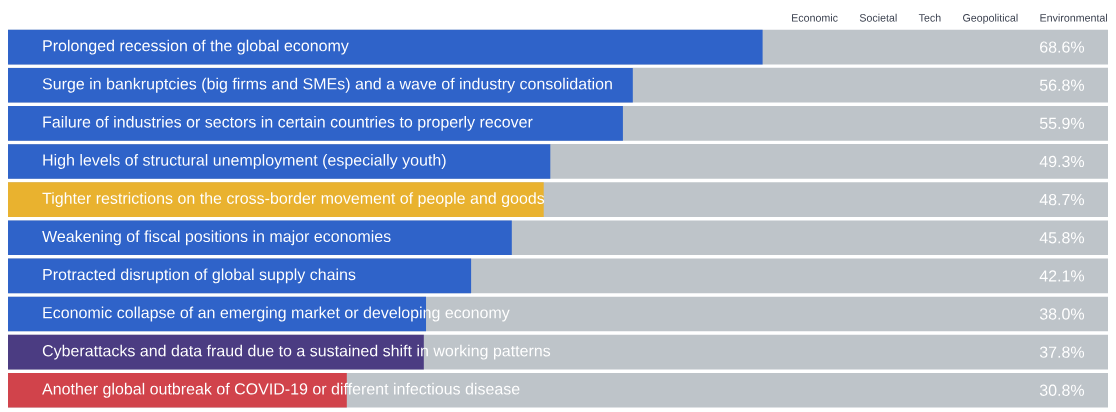  I want to click on data-label: 55.9%, so click(1062, 123).